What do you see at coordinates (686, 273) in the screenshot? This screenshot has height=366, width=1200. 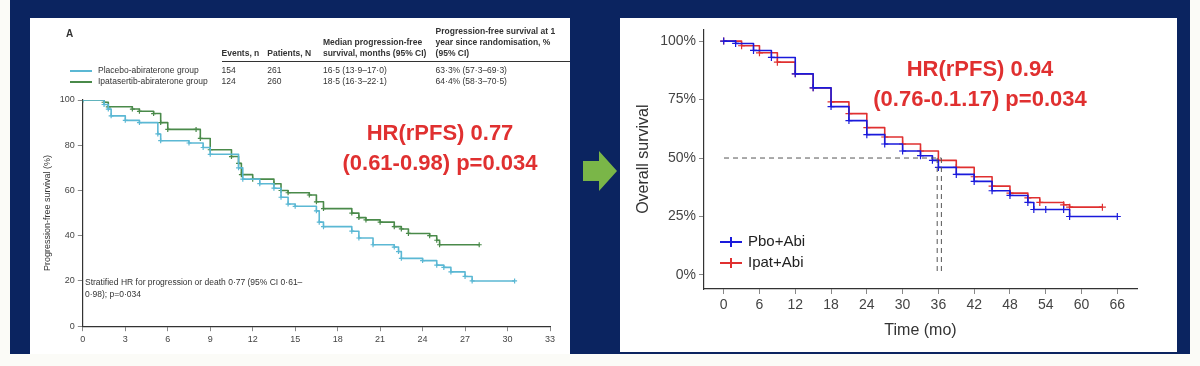 I see `y-tick-label: 0%` at bounding box center [686, 273].